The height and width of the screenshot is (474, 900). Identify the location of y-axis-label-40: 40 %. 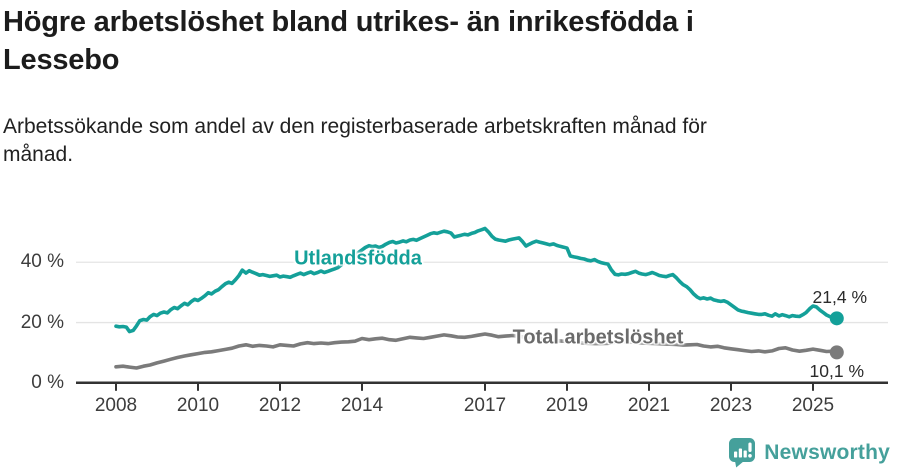
(42, 262).